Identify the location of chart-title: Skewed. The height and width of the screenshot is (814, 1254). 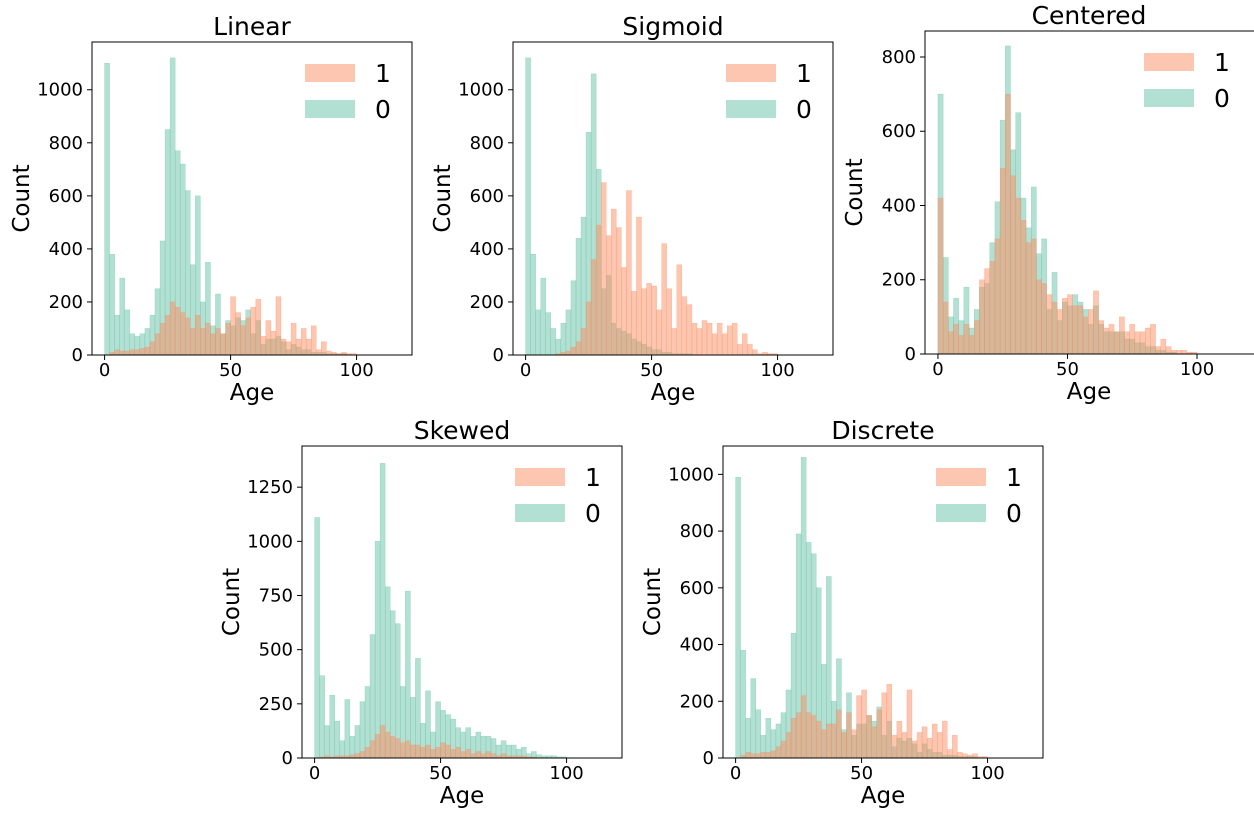
(462, 430).